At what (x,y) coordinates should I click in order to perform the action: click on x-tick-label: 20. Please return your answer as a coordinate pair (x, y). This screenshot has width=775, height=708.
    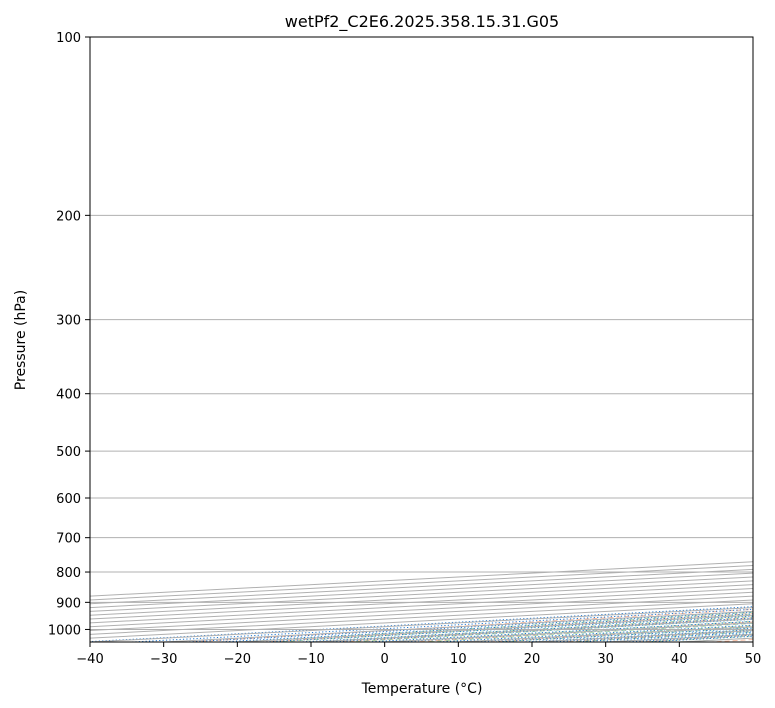
    Looking at the image, I should click on (532, 659).